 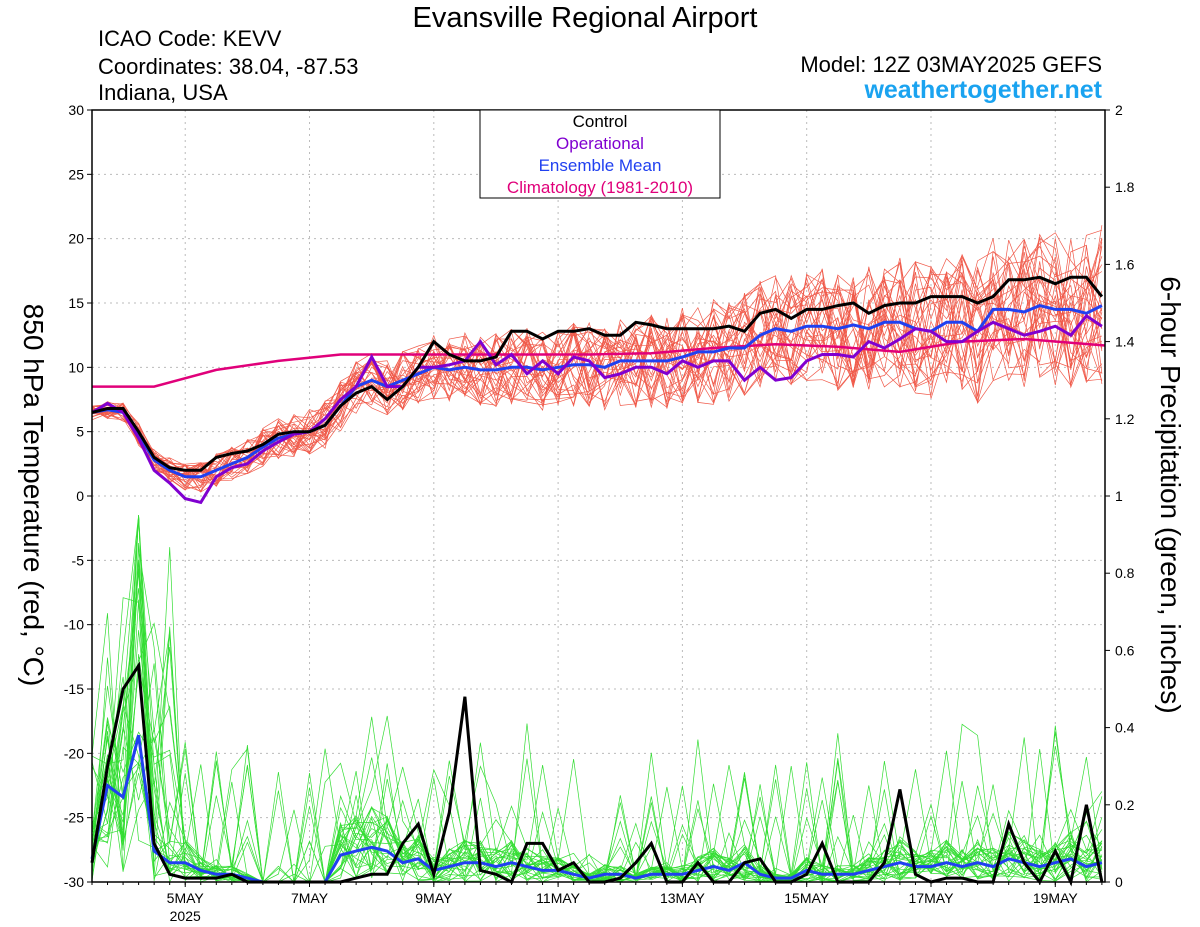 I want to click on y-left-tick-label: 20, so click(x=76, y=239).